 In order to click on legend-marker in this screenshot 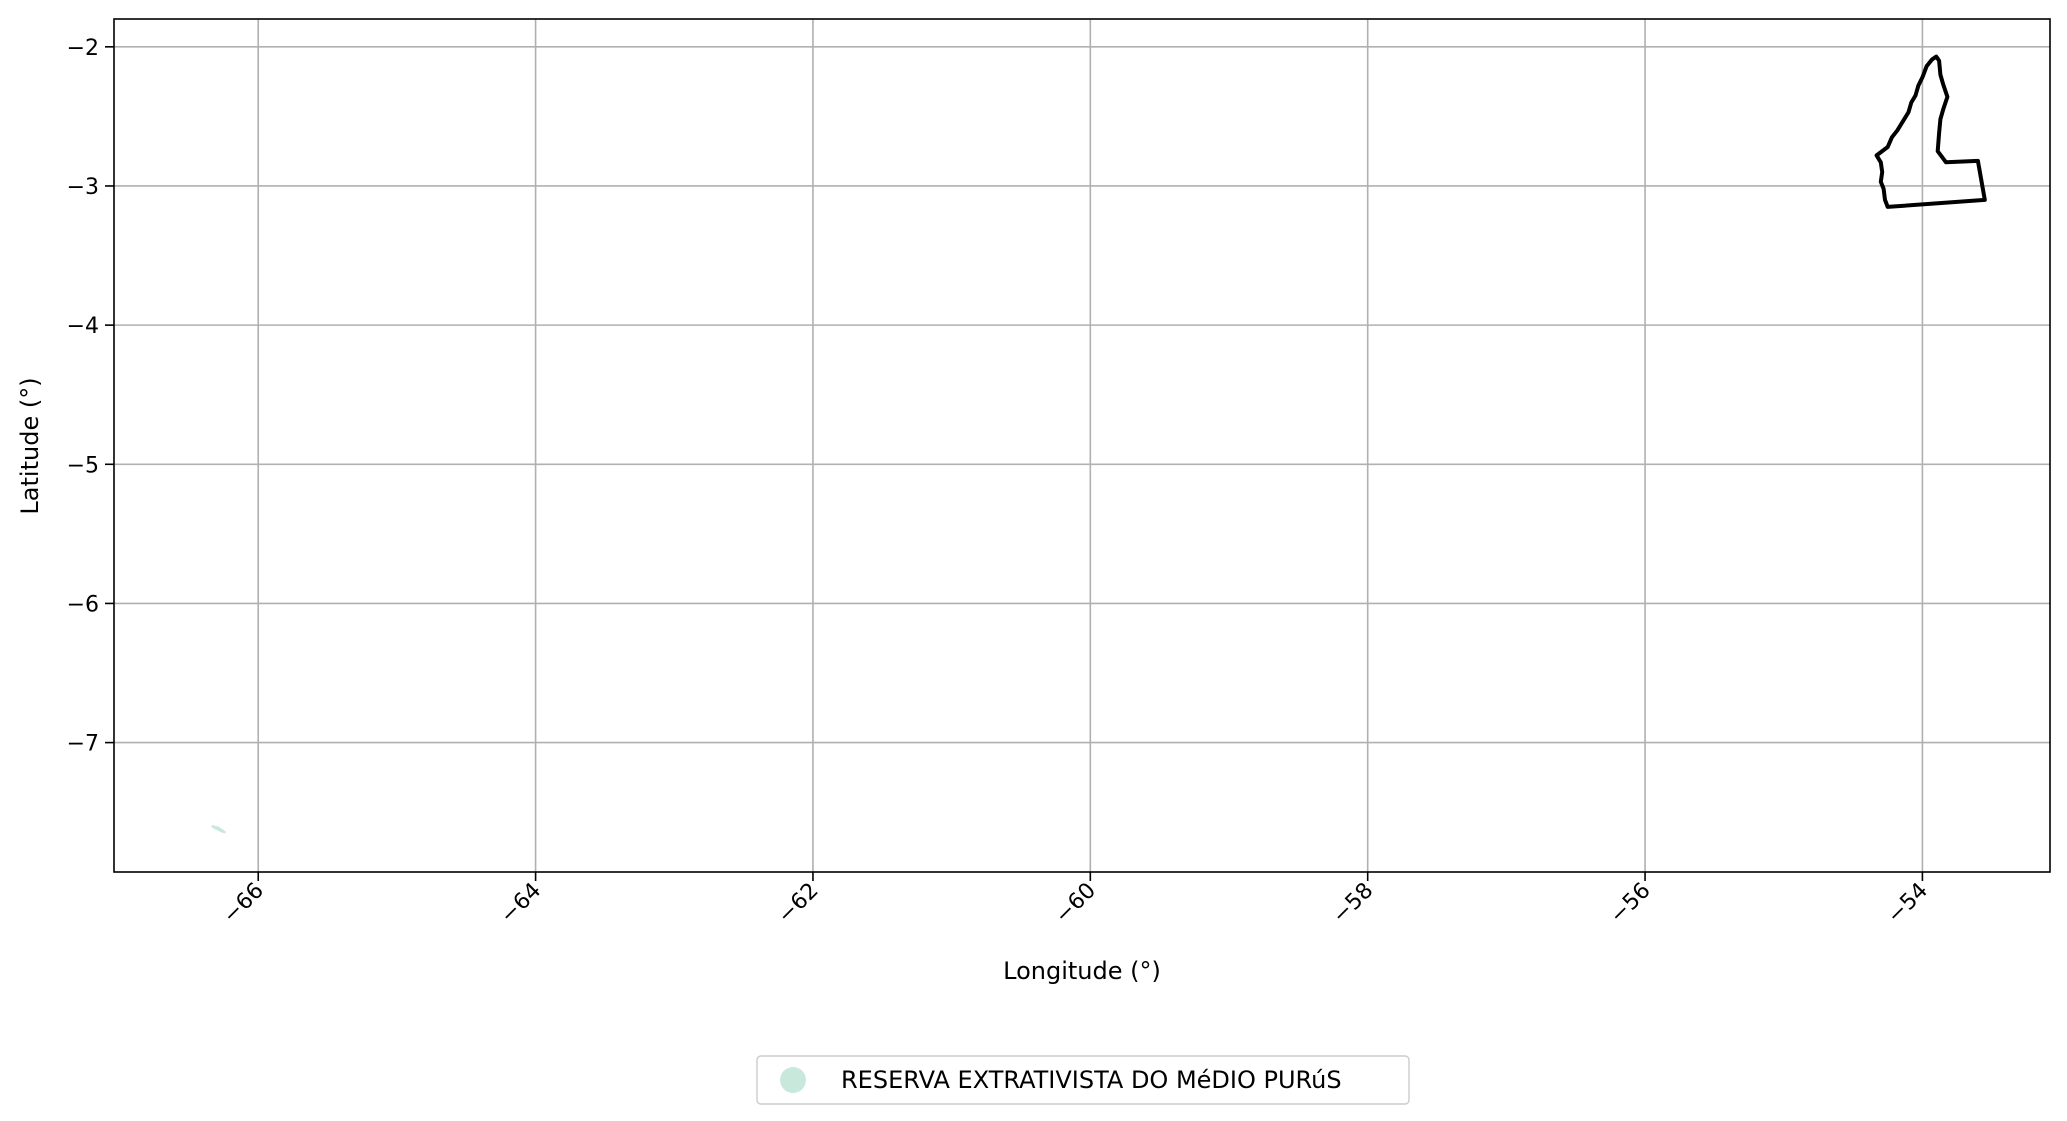, I will do `click(793, 1080)`.